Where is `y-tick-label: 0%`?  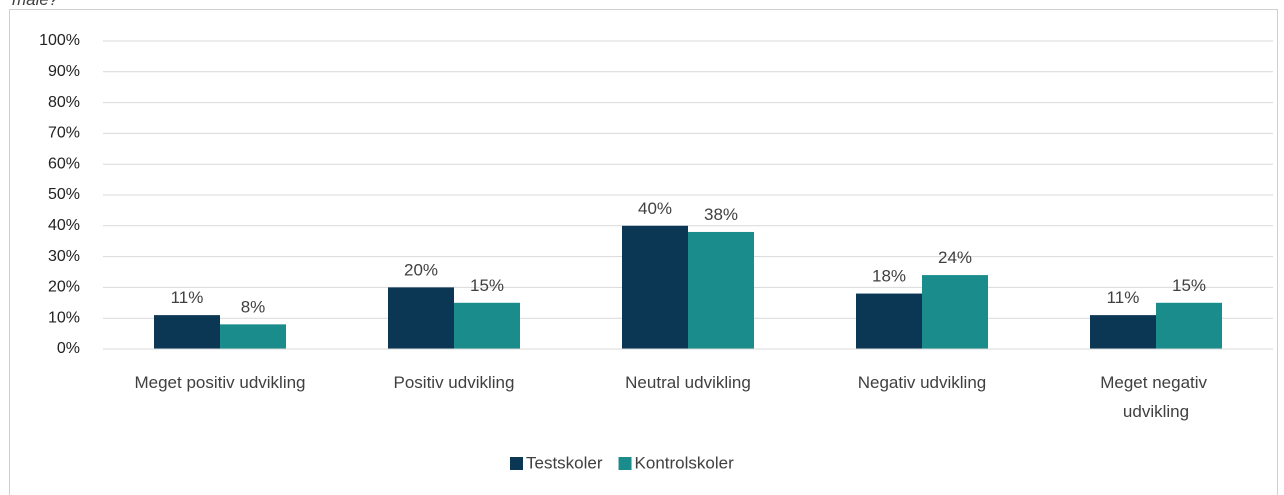
y-tick-label: 0% is located at coordinates (68, 348).